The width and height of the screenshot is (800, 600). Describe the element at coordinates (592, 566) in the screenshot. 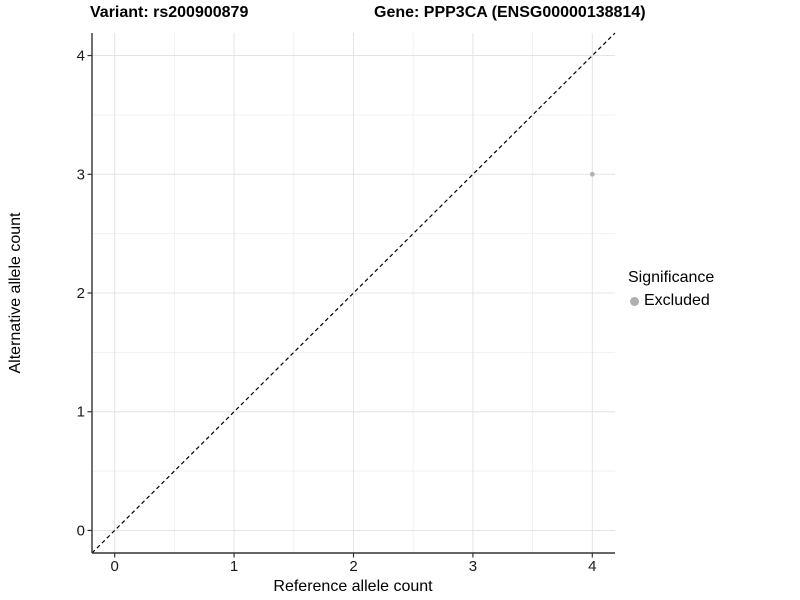

I see `x-tick-label: 4` at that location.